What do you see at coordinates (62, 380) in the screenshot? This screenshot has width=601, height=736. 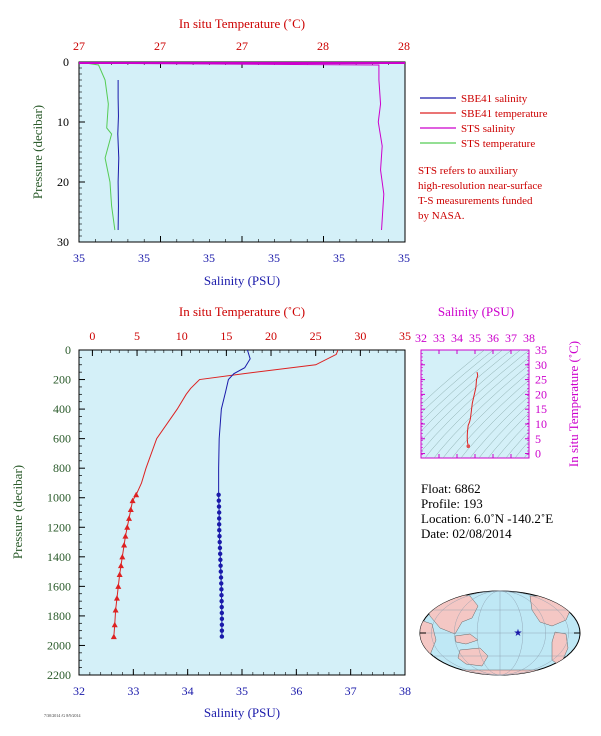 I see `main-left-tick-label: 200` at bounding box center [62, 380].